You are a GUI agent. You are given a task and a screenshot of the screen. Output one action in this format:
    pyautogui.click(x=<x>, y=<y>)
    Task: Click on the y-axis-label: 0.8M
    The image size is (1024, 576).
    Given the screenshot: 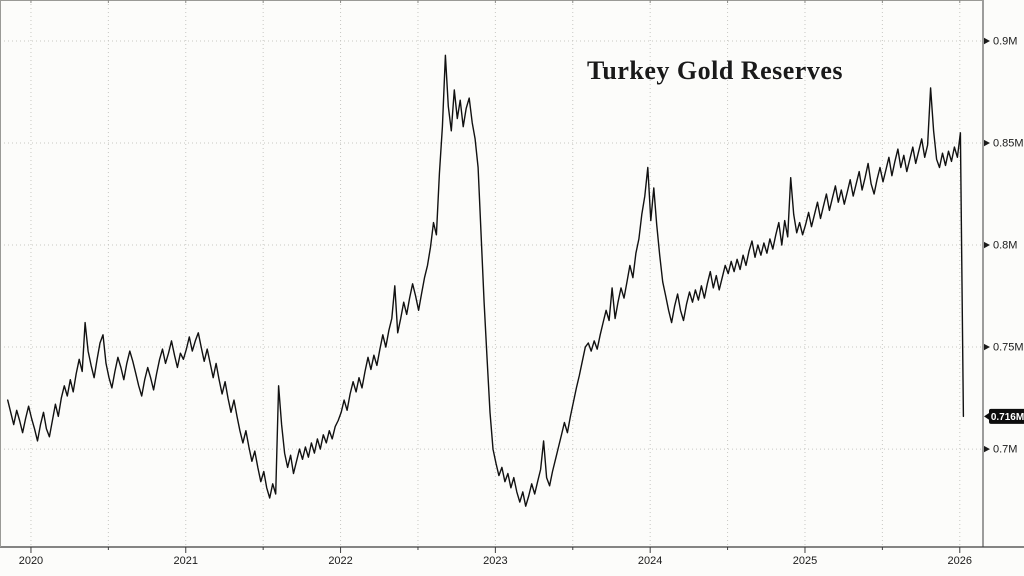 What is the action you would take?
    pyautogui.click(x=1005, y=246)
    